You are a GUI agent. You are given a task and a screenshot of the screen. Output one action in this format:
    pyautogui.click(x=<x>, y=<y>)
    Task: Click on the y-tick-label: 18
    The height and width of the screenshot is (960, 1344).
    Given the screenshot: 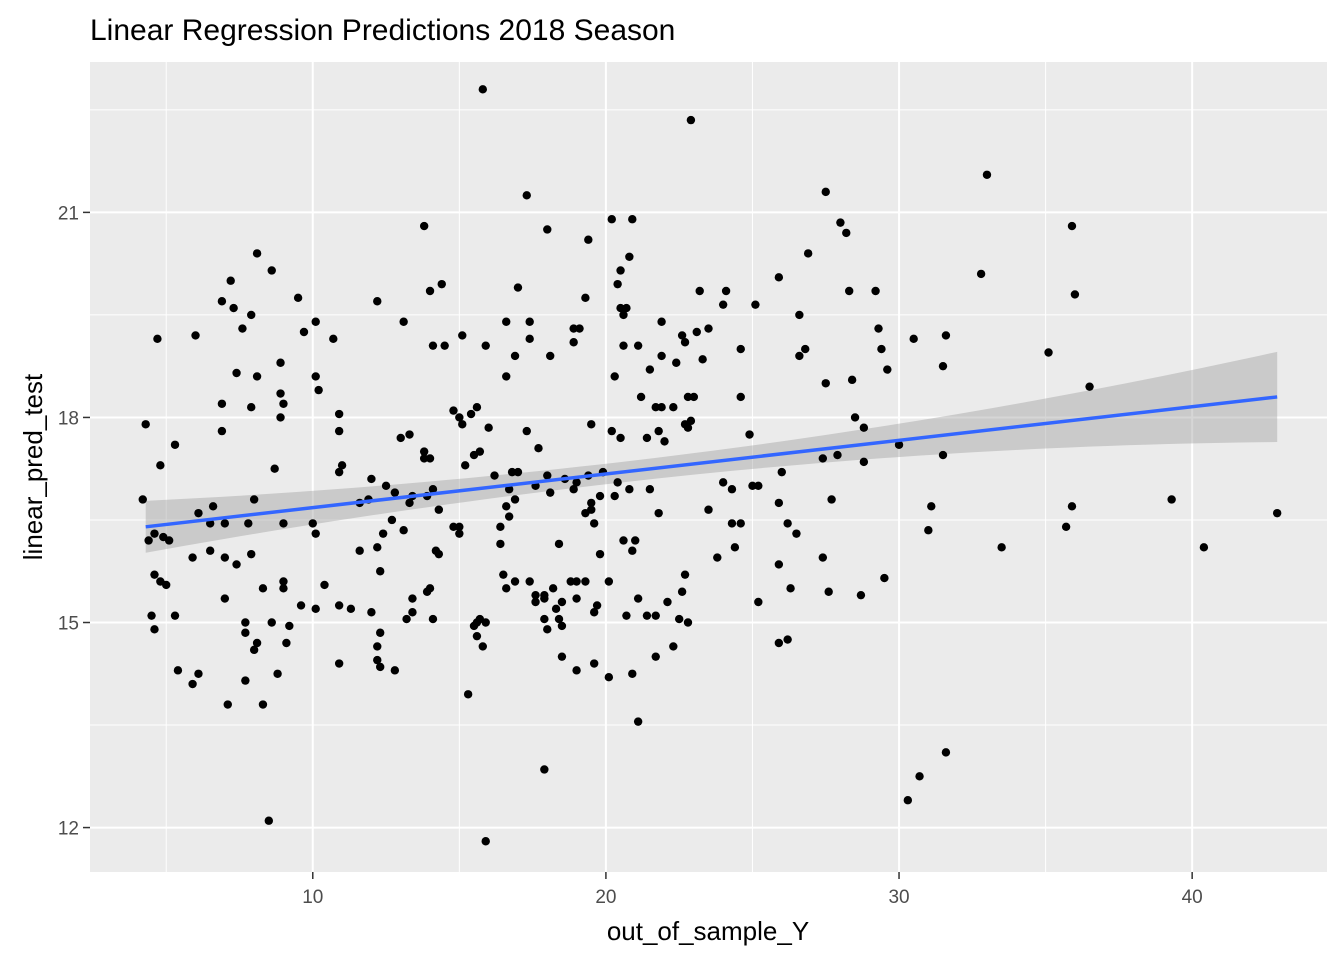 What is the action you would take?
    pyautogui.click(x=68, y=418)
    